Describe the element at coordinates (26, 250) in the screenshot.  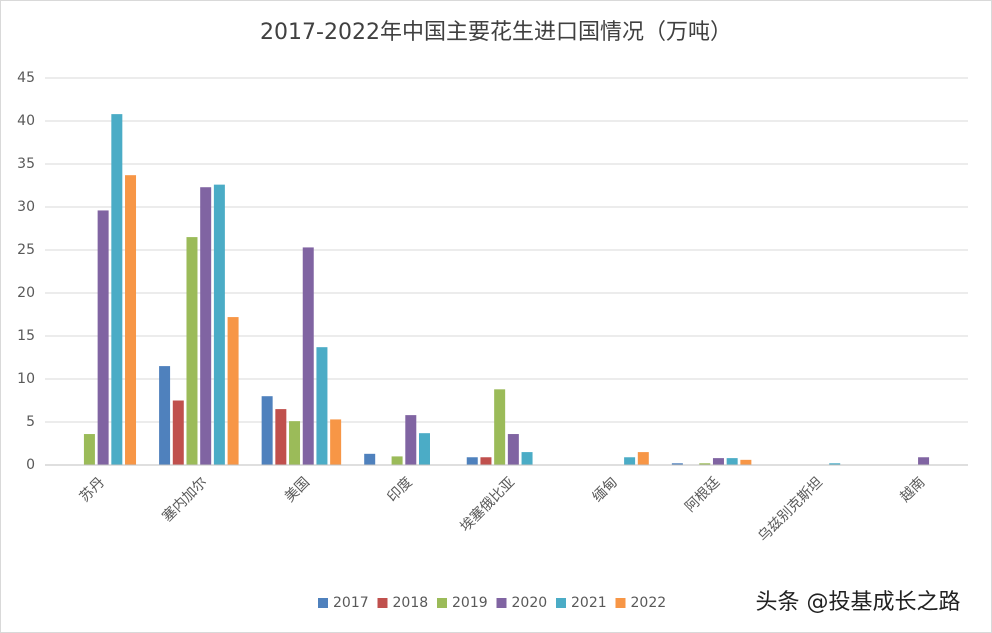
I see `y-tick-label: 25` at that location.